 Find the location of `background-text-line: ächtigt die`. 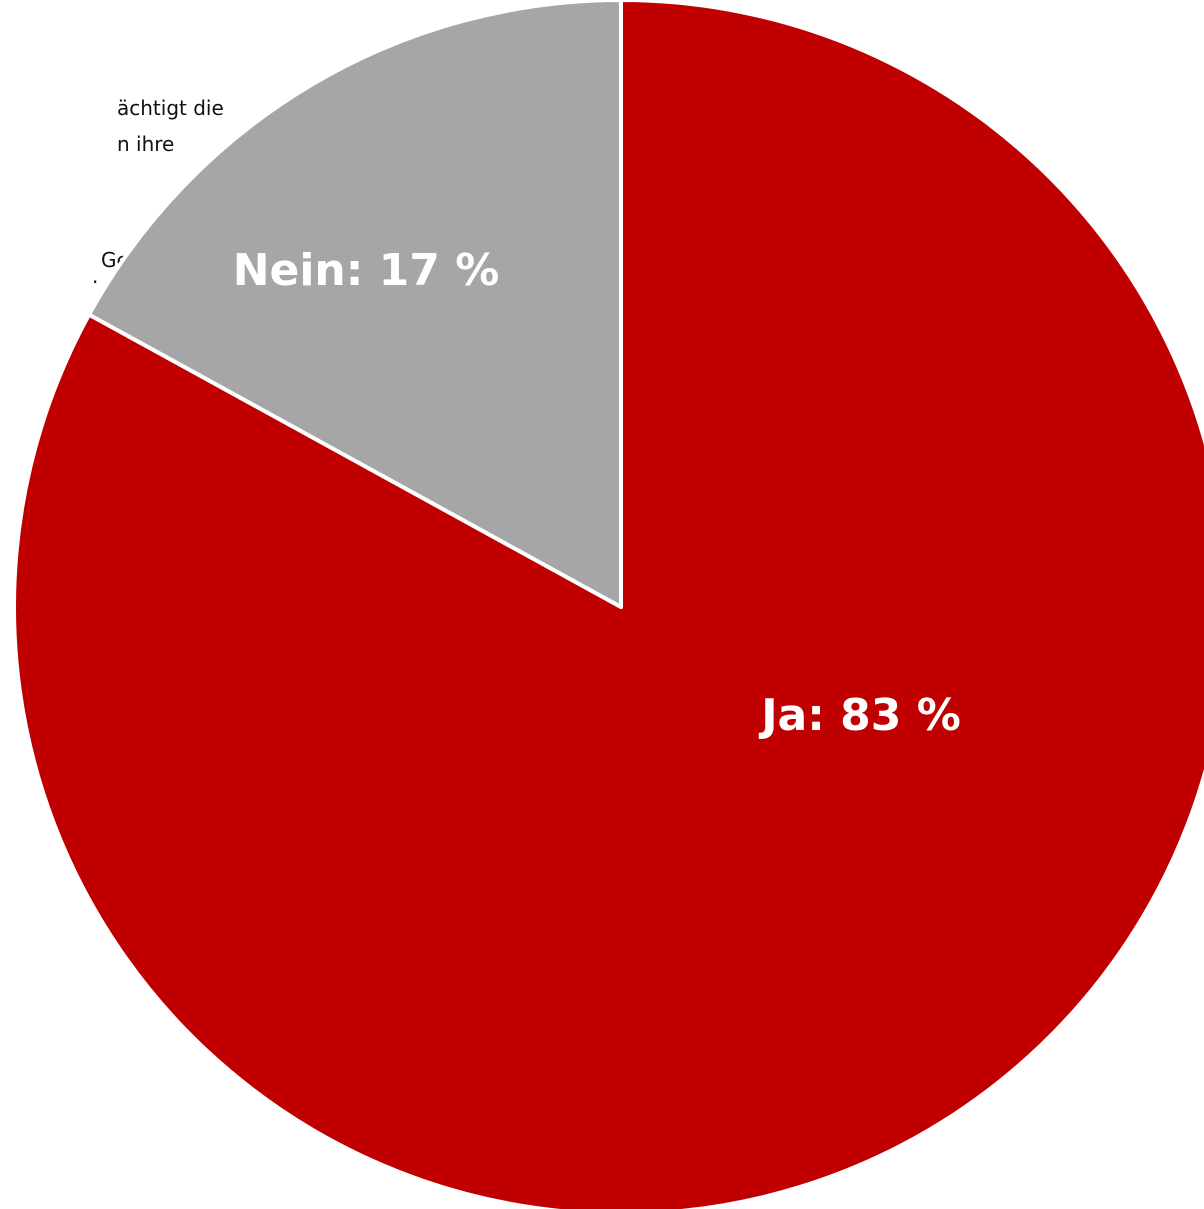

background-text-line: ächtigt die is located at coordinates (170, 108).